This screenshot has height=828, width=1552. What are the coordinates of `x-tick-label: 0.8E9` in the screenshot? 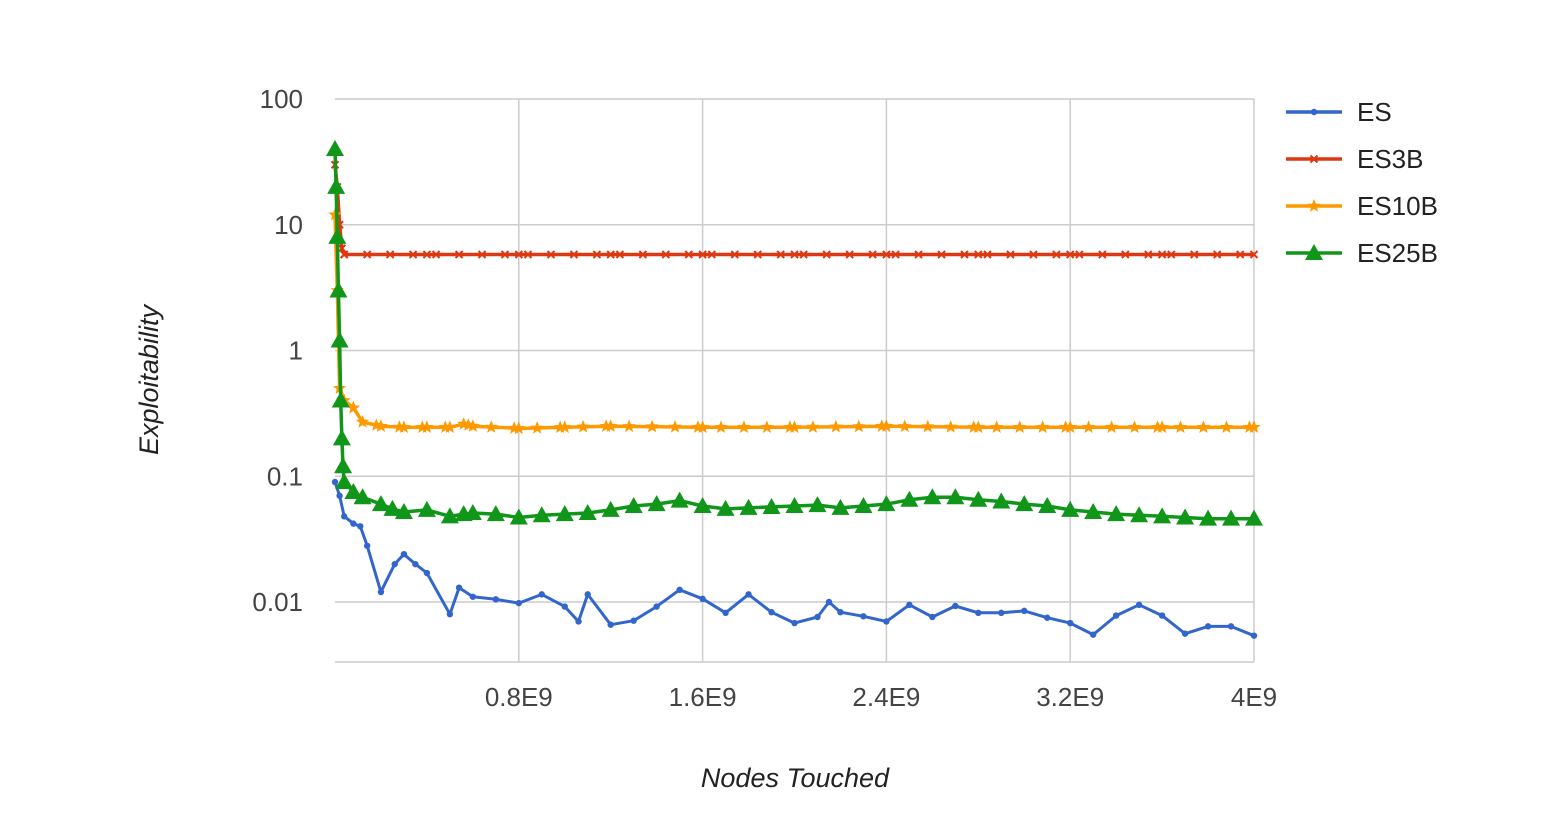 It's located at (519, 697).